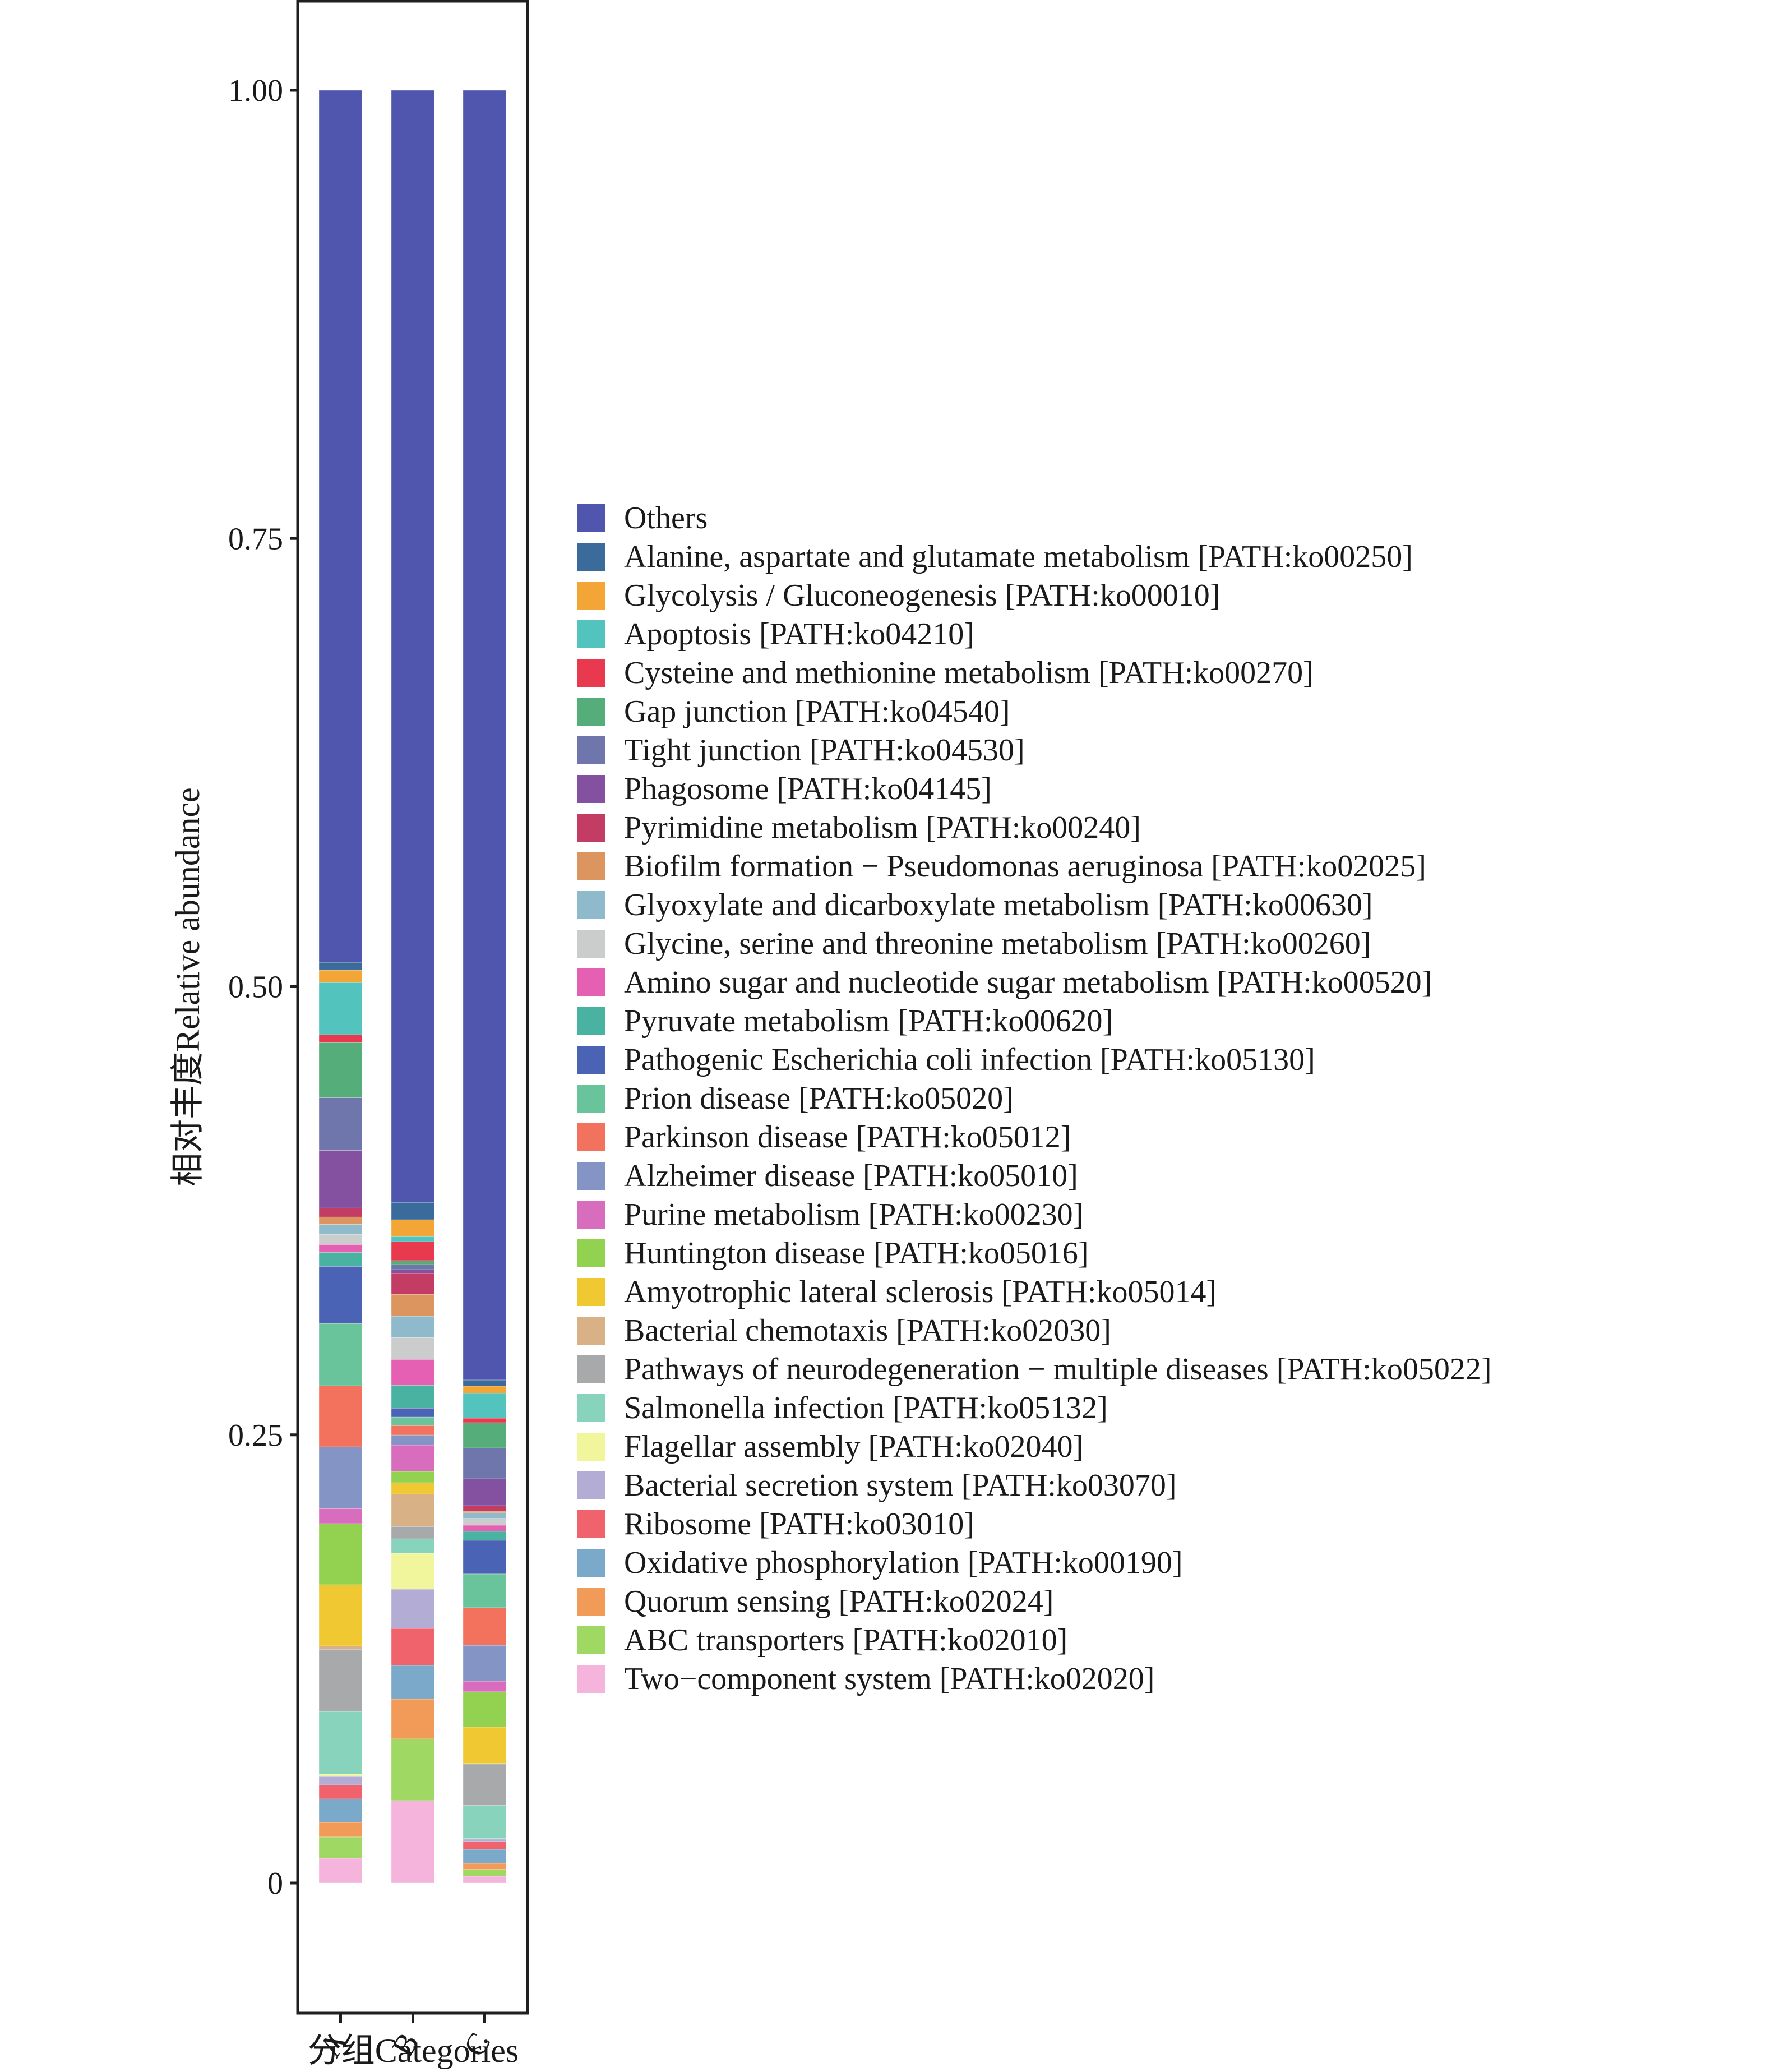 The image size is (1766, 2072). Describe the element at coordinates (824, 750) in the screenshot. I see `legend-label: Tight junction [PATH:ko04530]` at that location.